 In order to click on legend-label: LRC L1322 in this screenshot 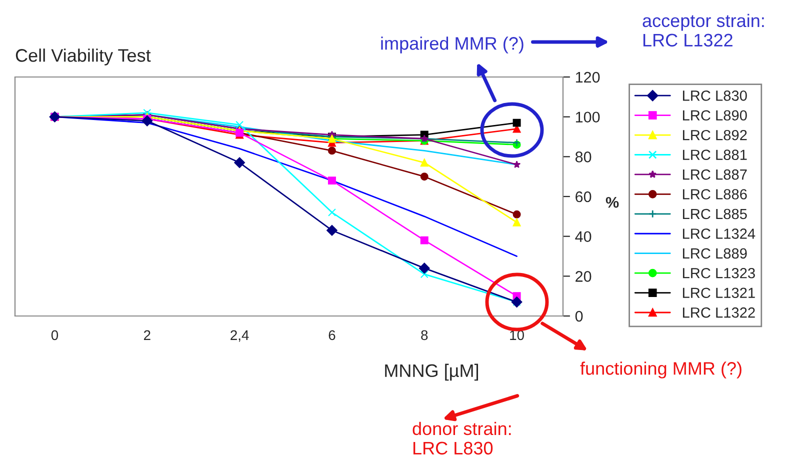, I will do `click(718, 312)`.